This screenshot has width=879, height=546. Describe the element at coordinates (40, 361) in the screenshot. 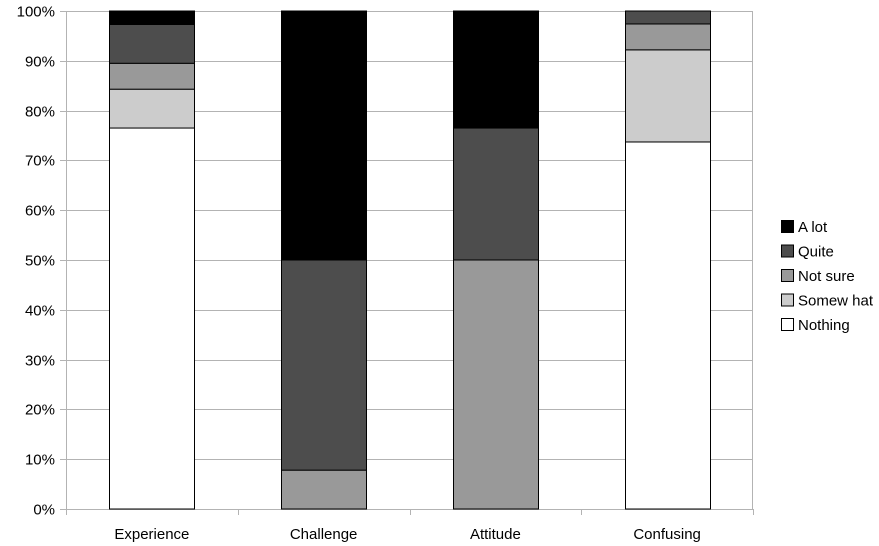

I see `y-tick-label: 30%` at that location.